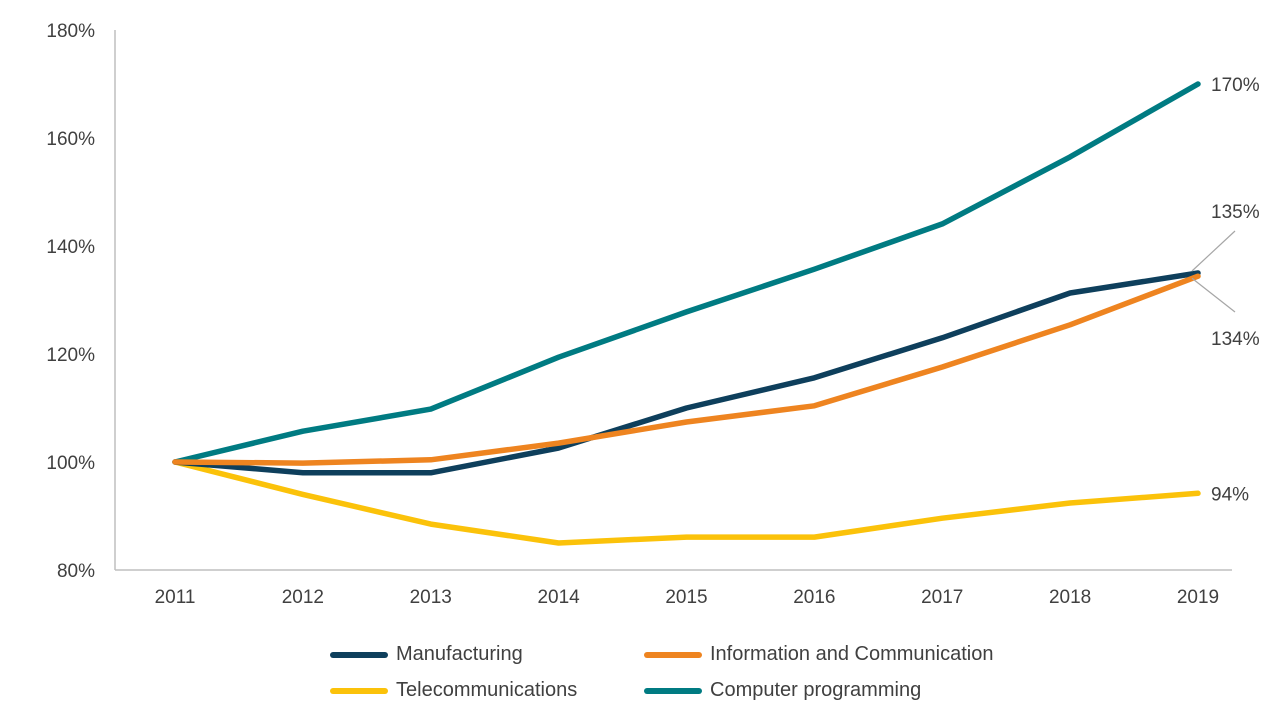  What do you see at coordinates (1235, 212) in the screenshot?
I see `end-label: 135%` at bounding box center [1235, 212].